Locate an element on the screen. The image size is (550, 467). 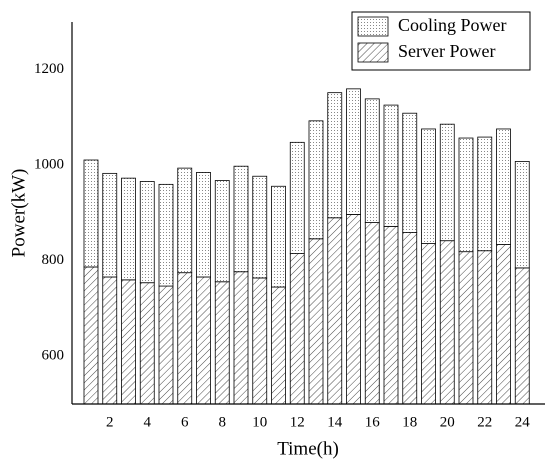
y-tick-label: 1000 is located at coordinates (49, 165).